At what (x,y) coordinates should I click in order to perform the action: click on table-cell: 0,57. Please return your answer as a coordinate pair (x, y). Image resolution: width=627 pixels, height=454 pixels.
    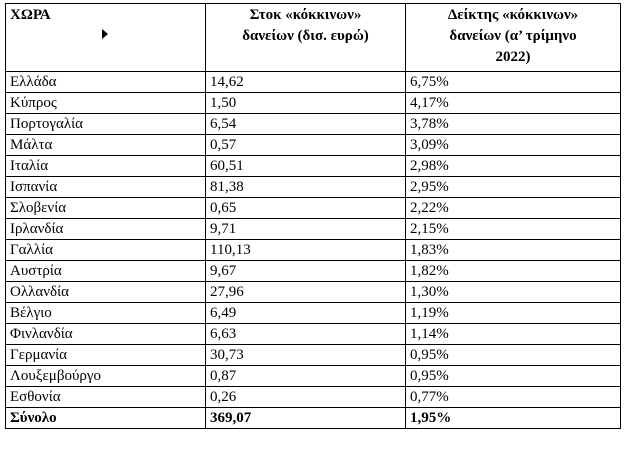
    Looking at the image, I should click on (305, 145).